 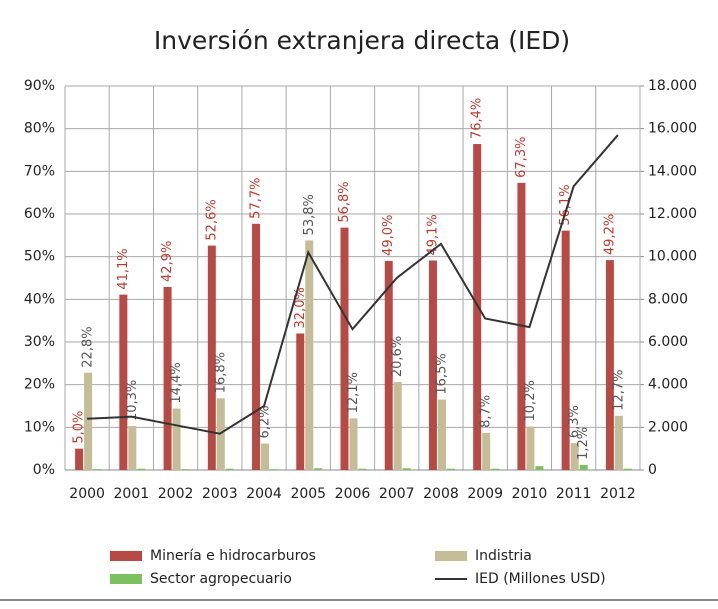 What do you see at coordinates (574, 421) in the screenshot?
I see `value-label: 6,3%` at bounding box center [574, 421].